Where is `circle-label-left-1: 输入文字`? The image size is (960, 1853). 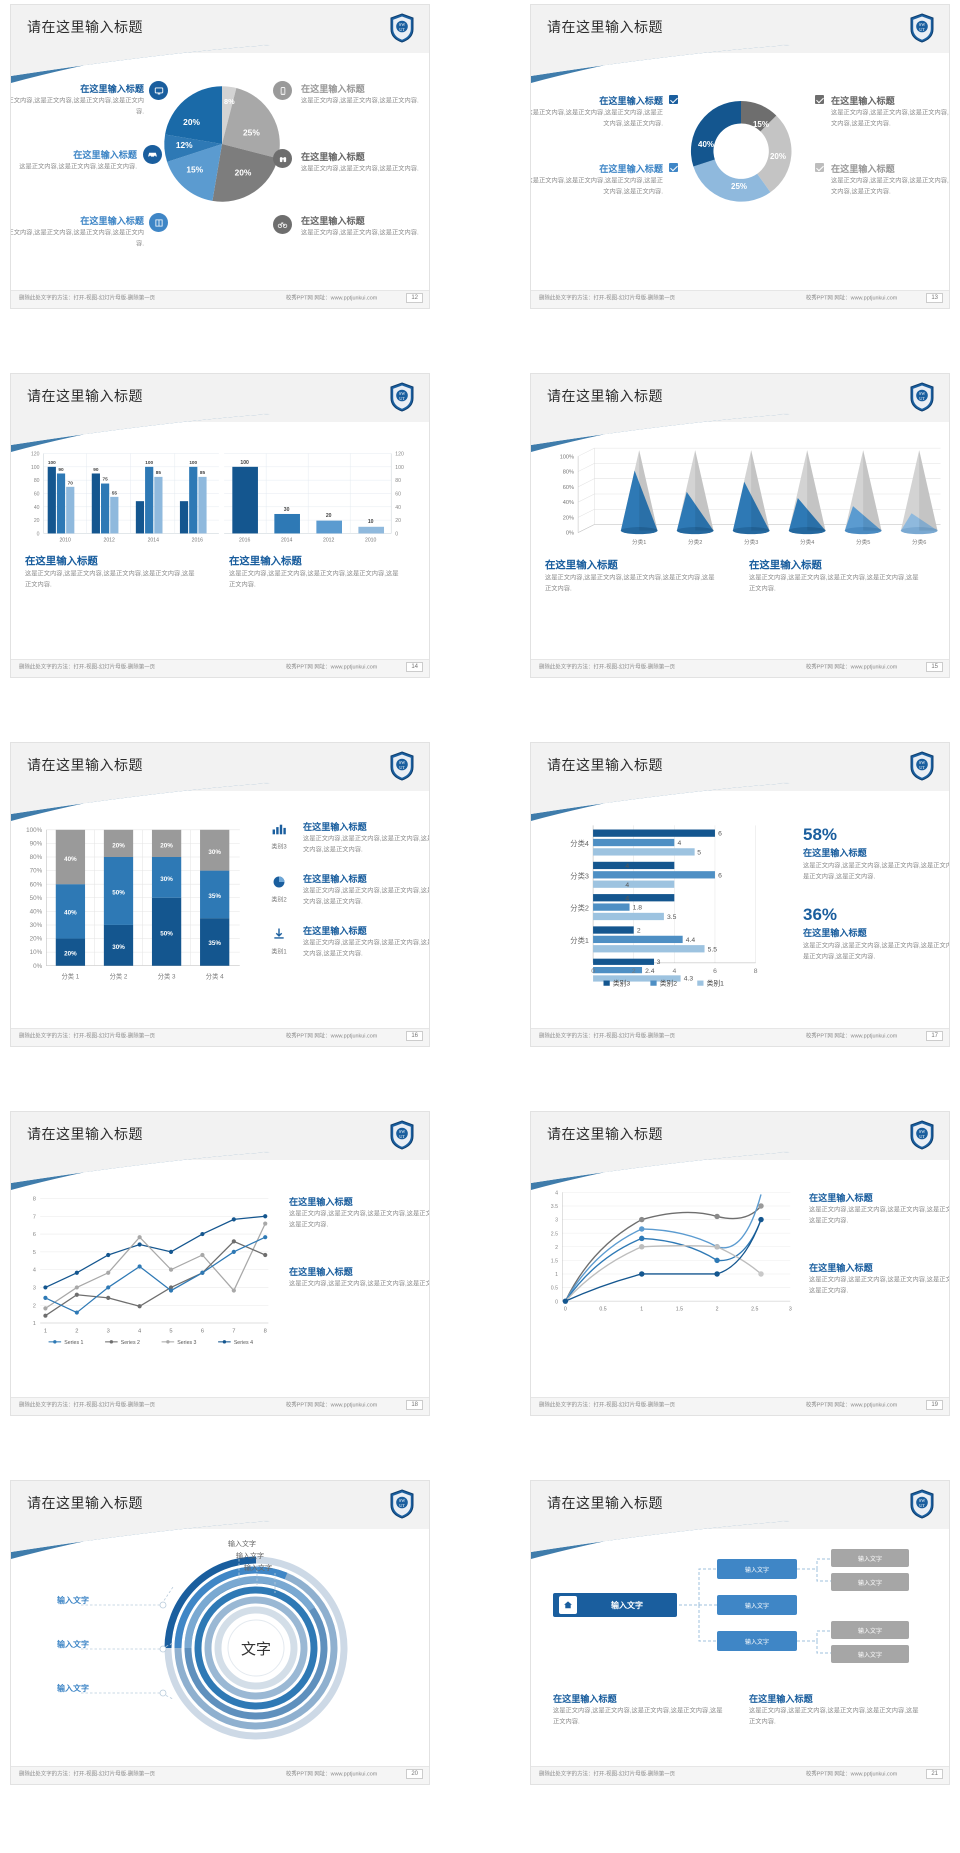
circle-label-left-1: 输入文字 is located at coordinates (73, 1600).